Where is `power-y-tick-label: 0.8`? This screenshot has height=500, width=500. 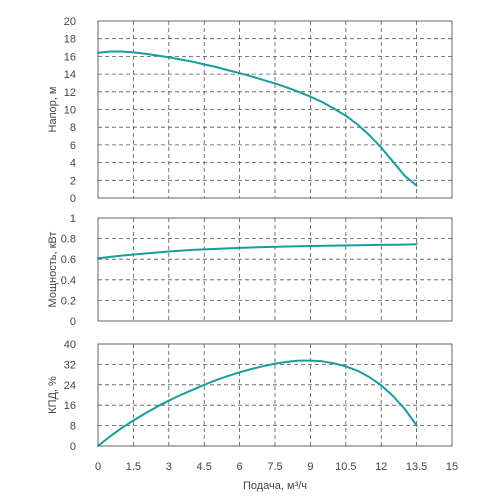 power-y-tick-label: 0.8 is located at coordinates (68, 240).